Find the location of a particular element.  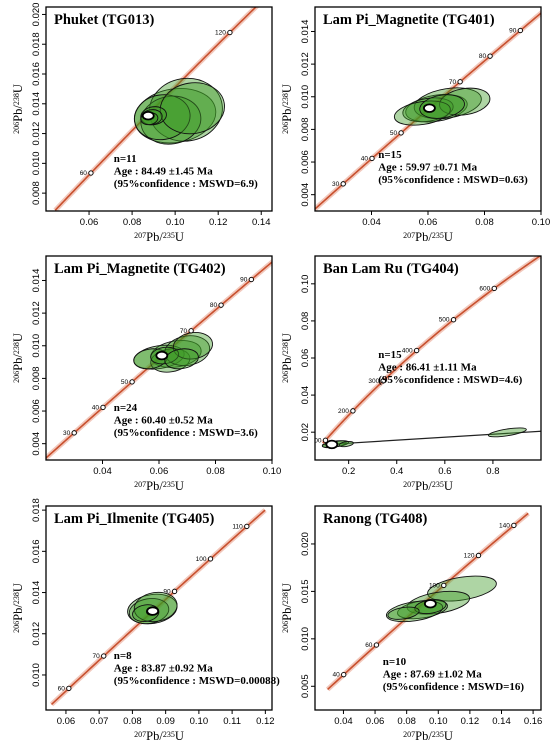

y-tick-label: 0.008 is located at coordinates (36, 193).